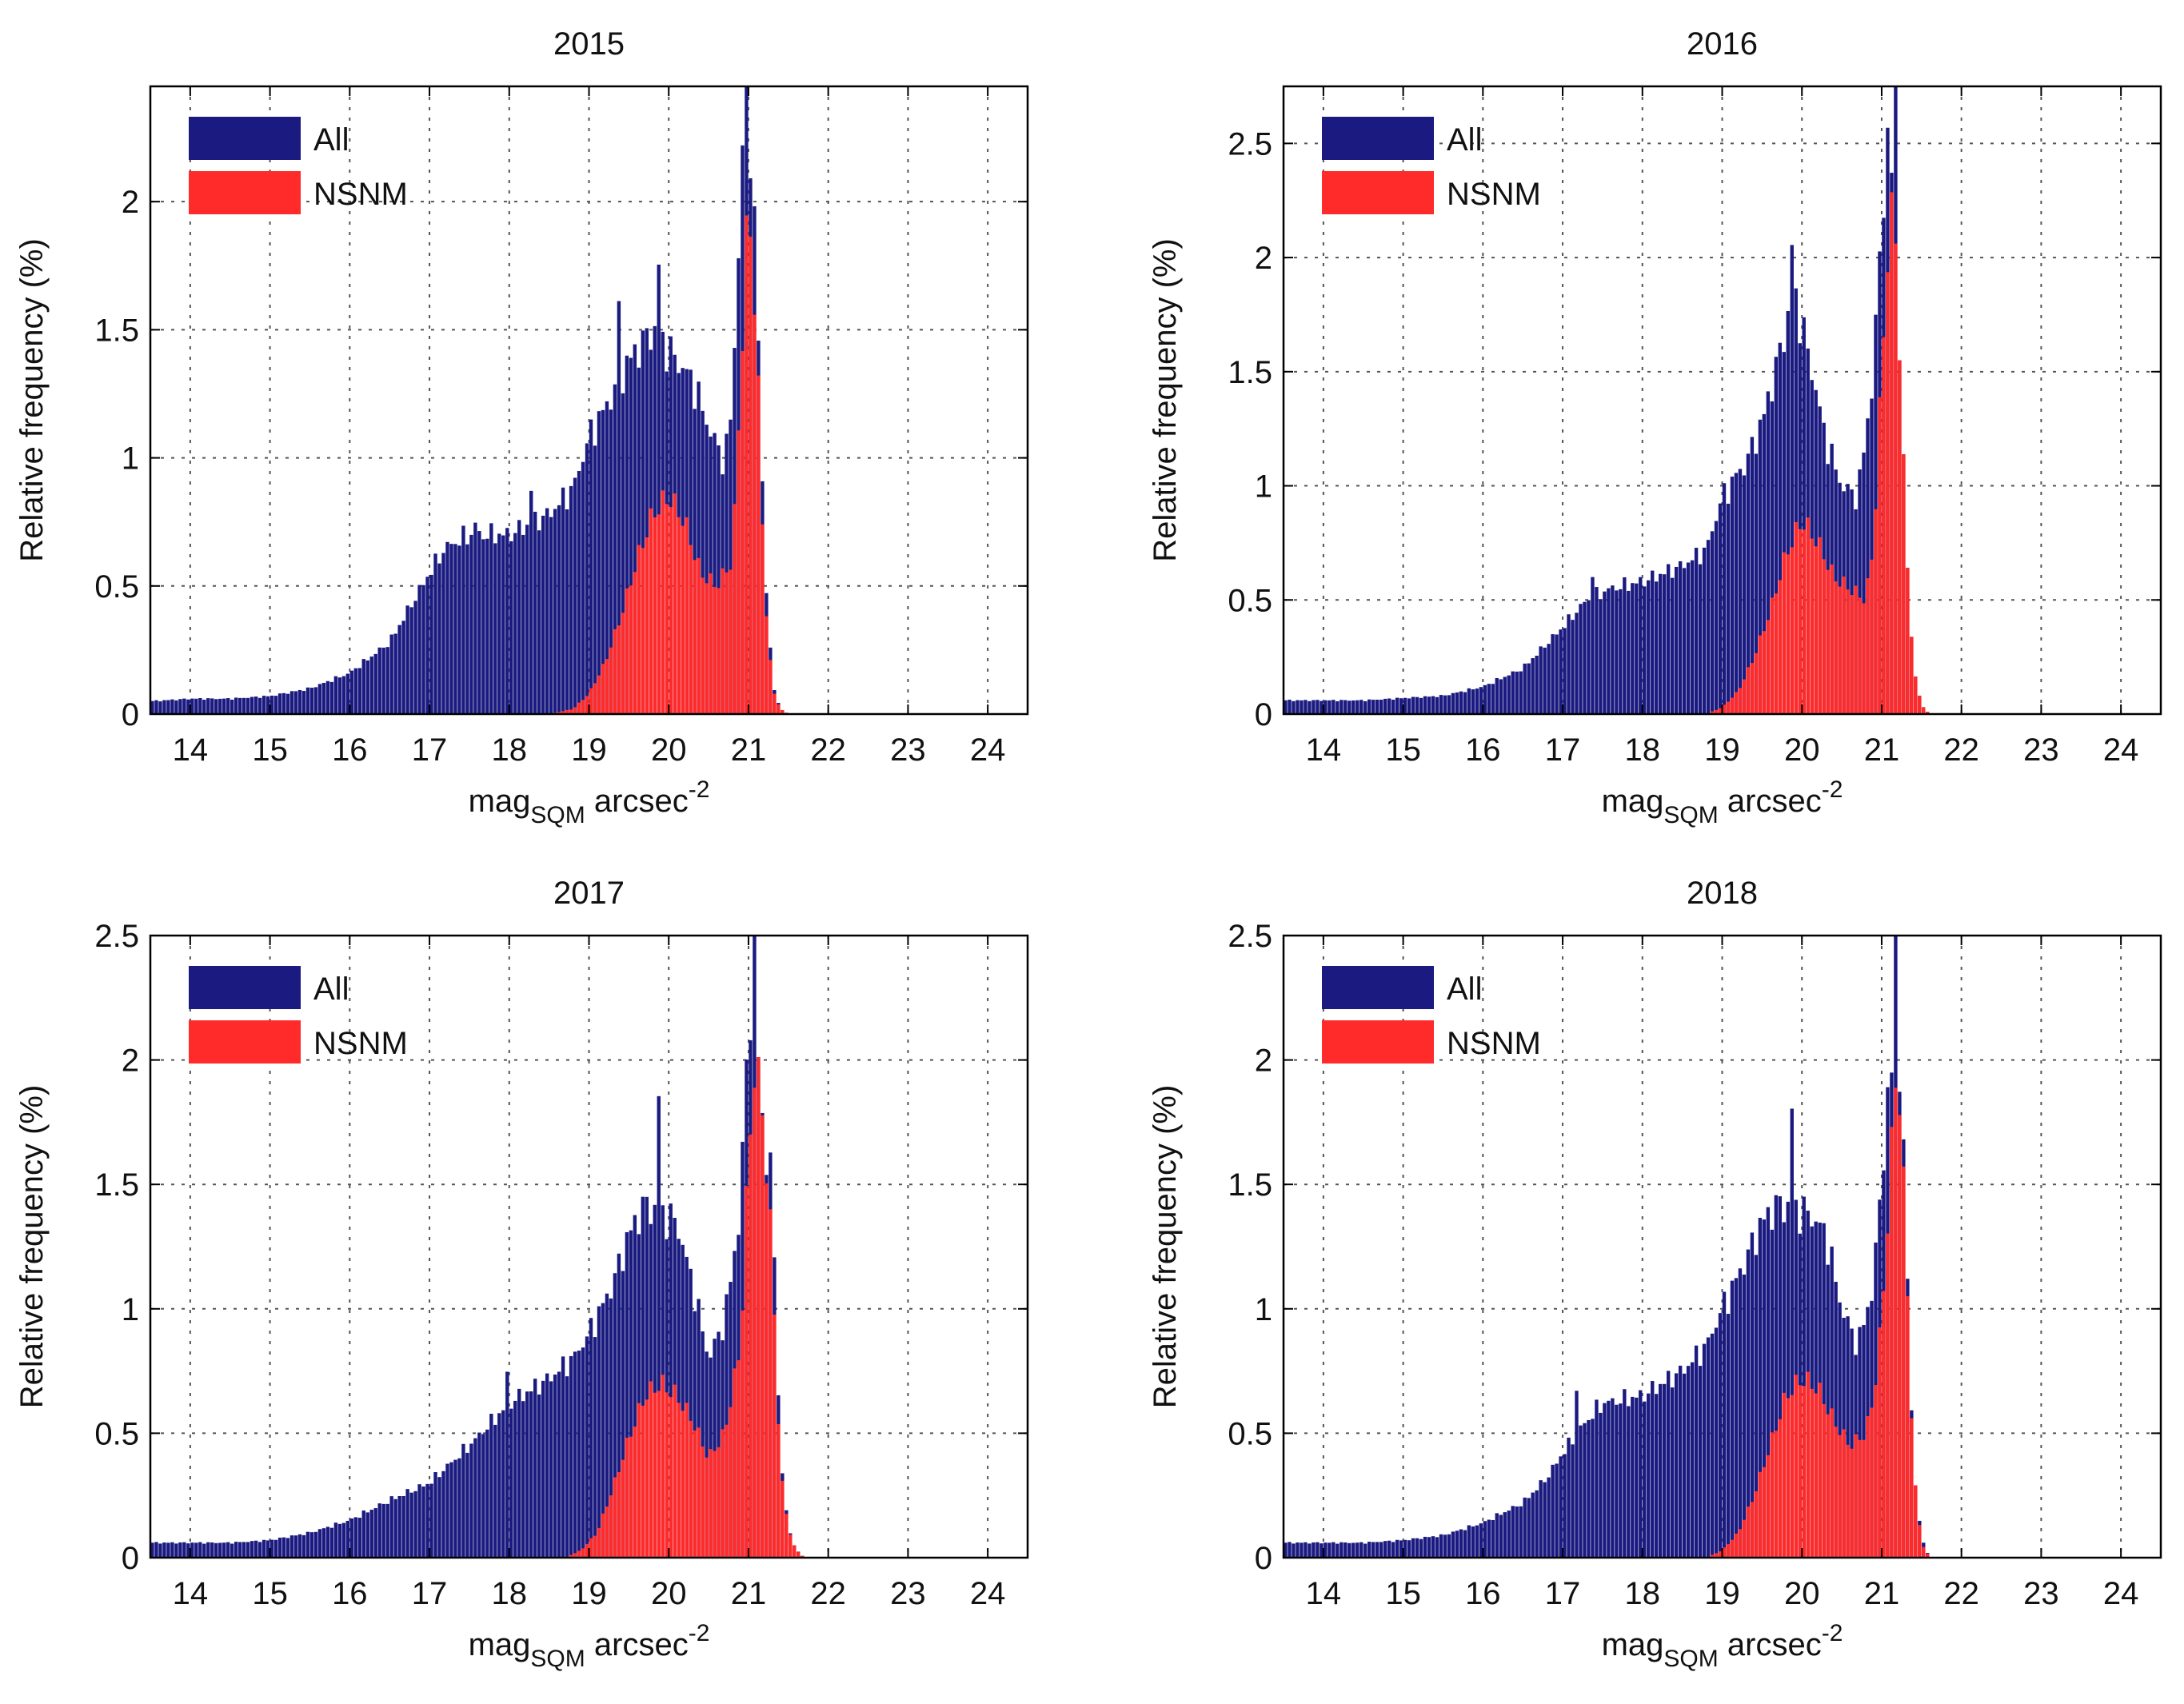 This screenshot has width=2184, height=1704. I want to click on y-tick-label: 0, so click(1263, 1559).